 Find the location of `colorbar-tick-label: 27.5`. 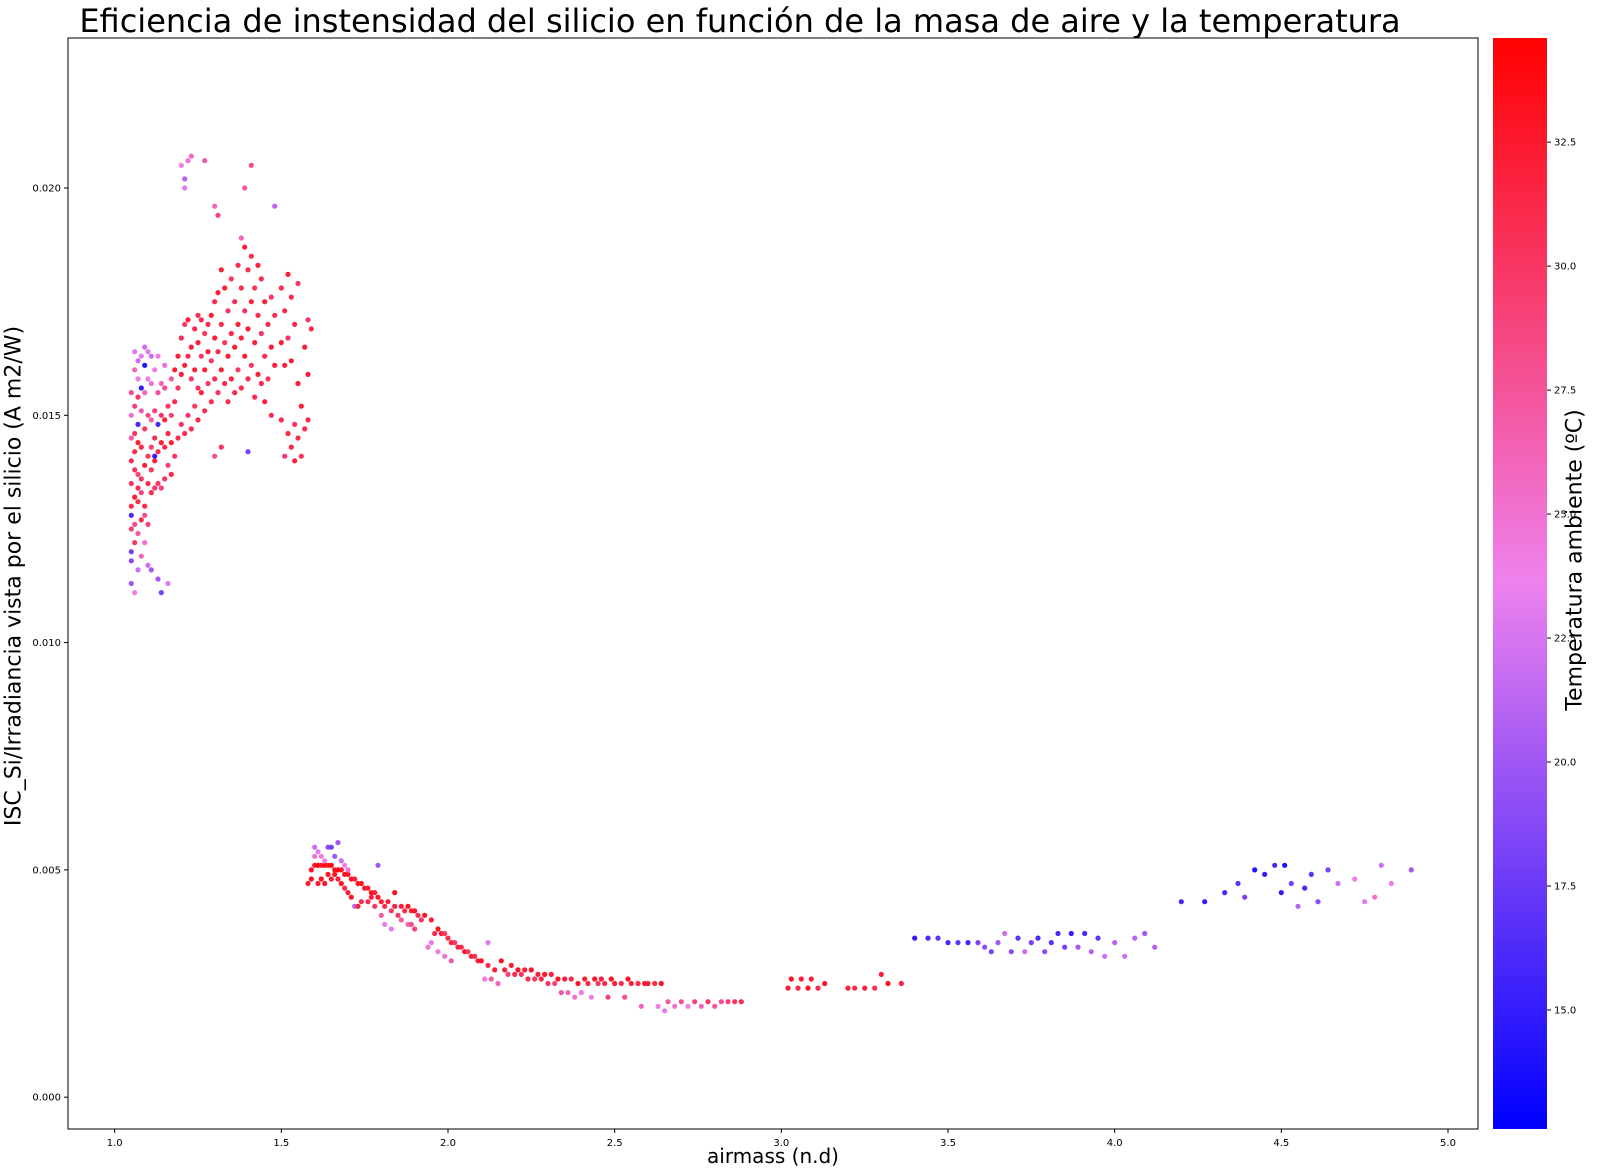

colorbar-tick-label: 27.5 is located at coordinates (1565, 391).